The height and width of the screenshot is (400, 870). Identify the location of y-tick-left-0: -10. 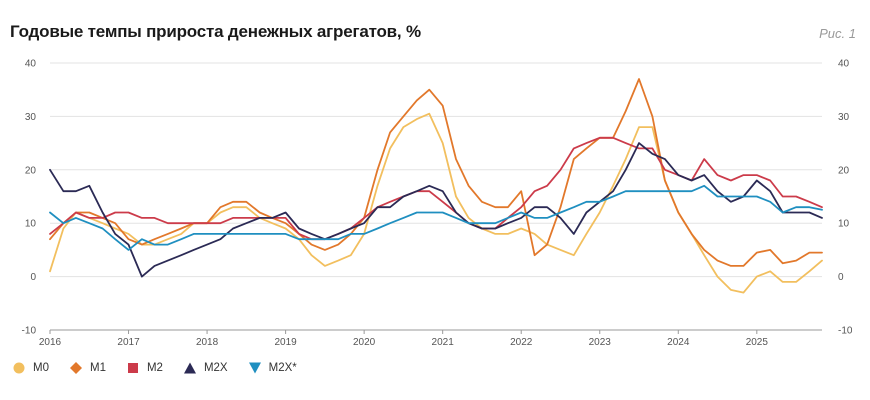
(29, 331).